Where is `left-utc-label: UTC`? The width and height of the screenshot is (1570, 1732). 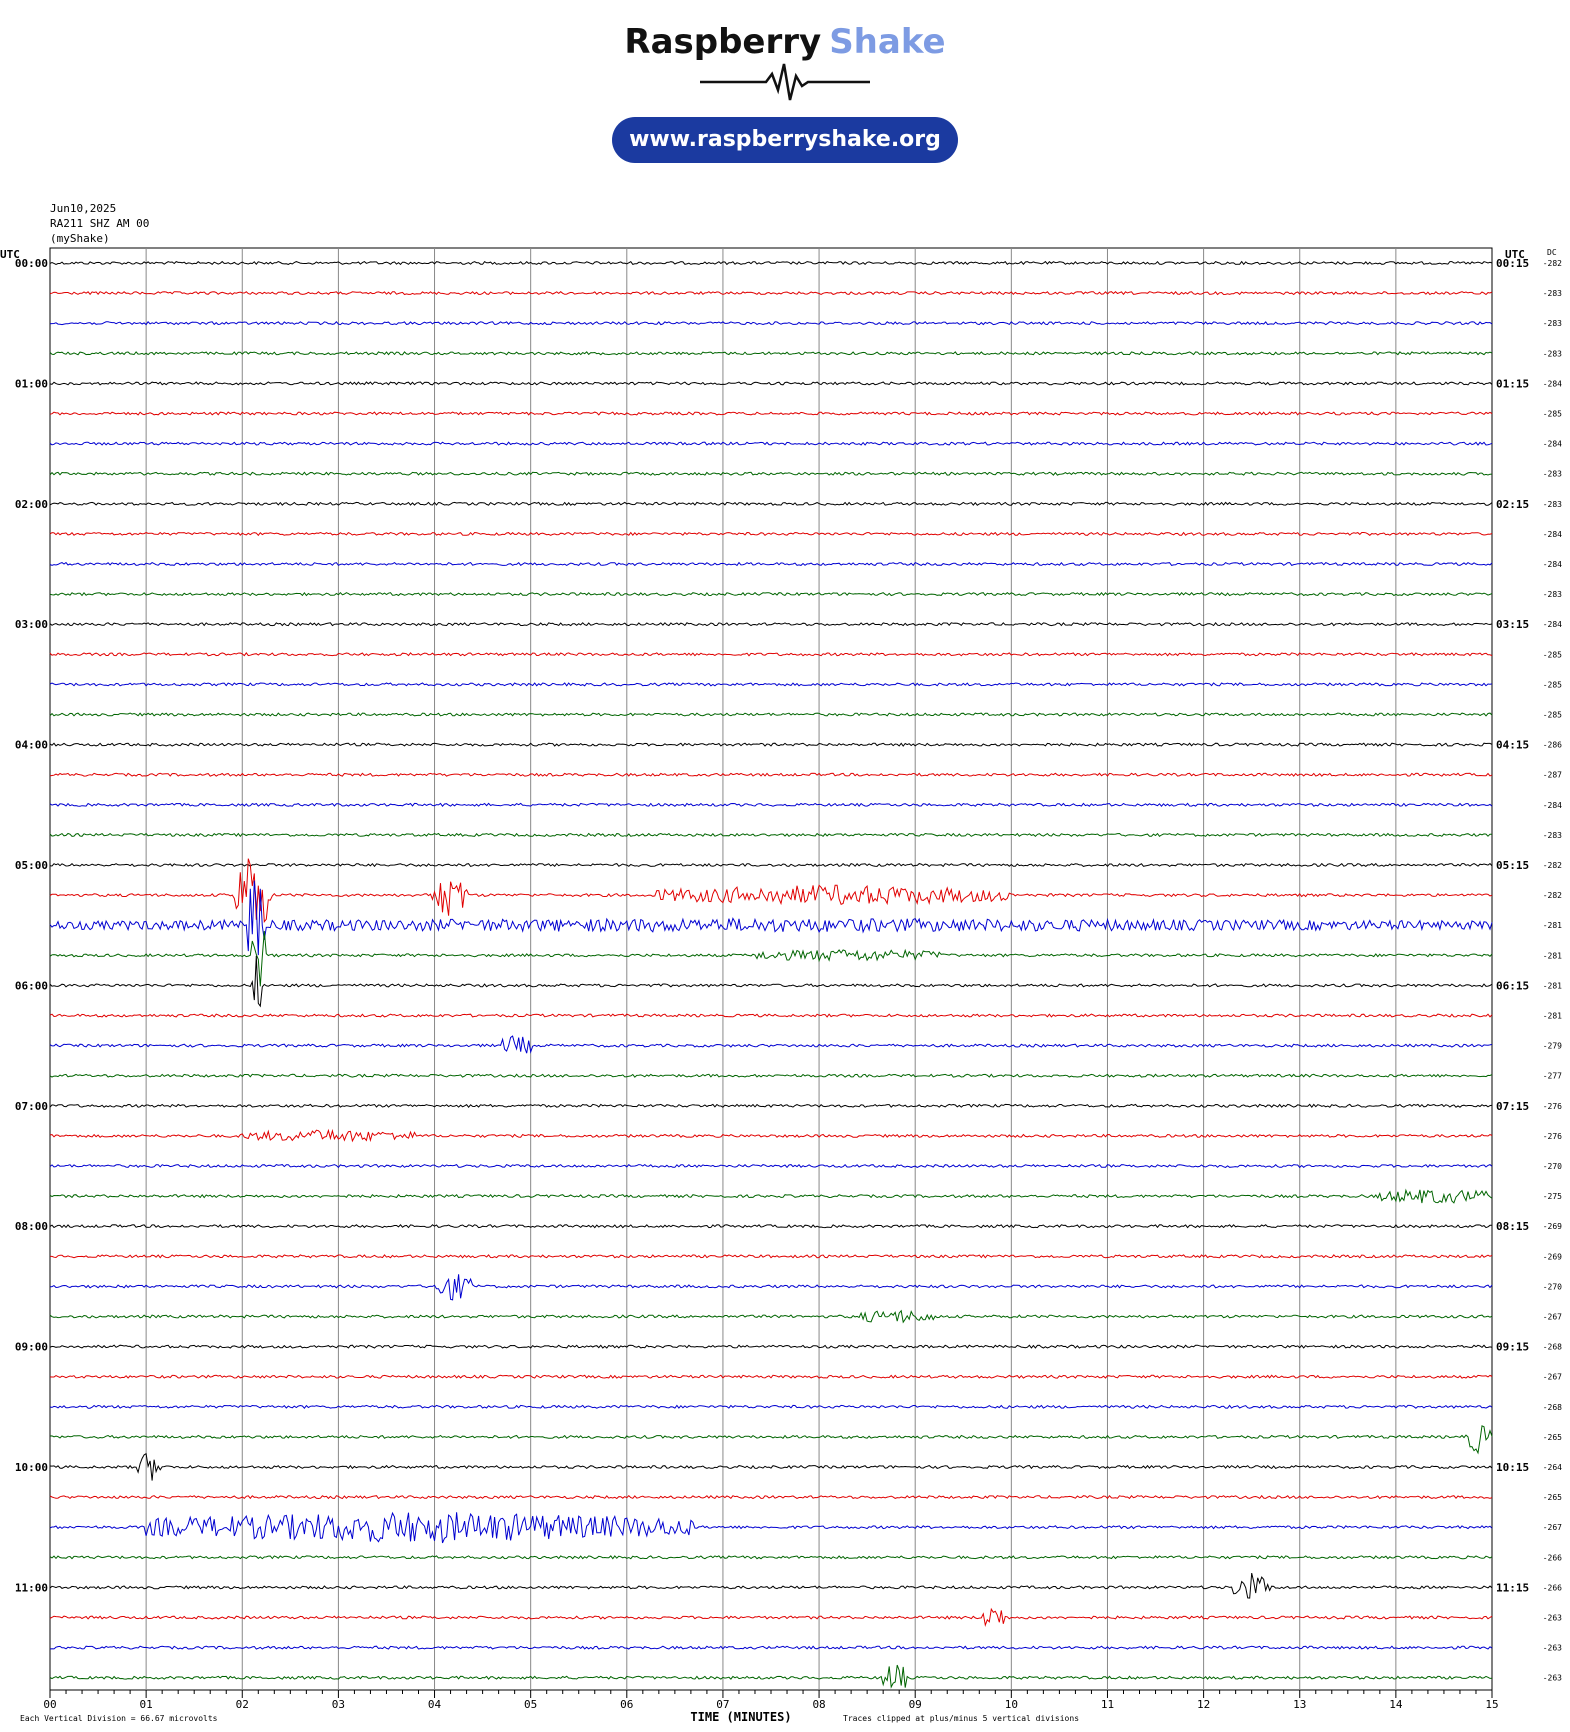 left-utc-label: UTC is located at coordinates (10, 254).